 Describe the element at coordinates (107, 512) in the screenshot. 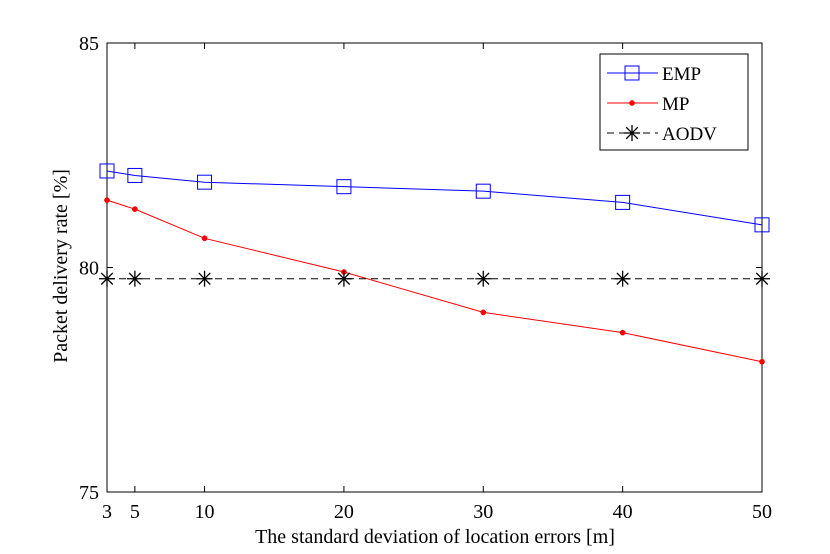

I see `x-tick-label: 3` at that location.